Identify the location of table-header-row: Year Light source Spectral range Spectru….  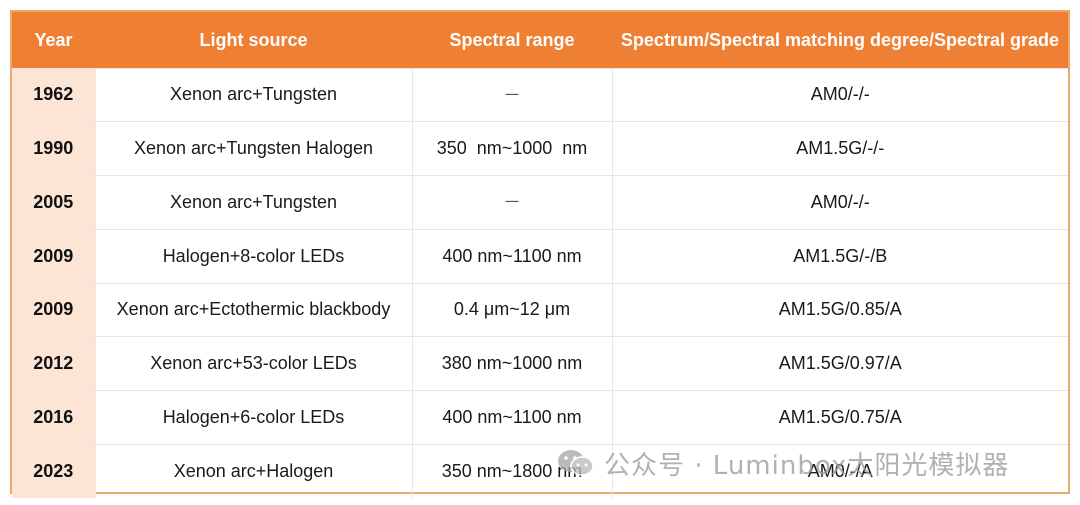
(540, 40).